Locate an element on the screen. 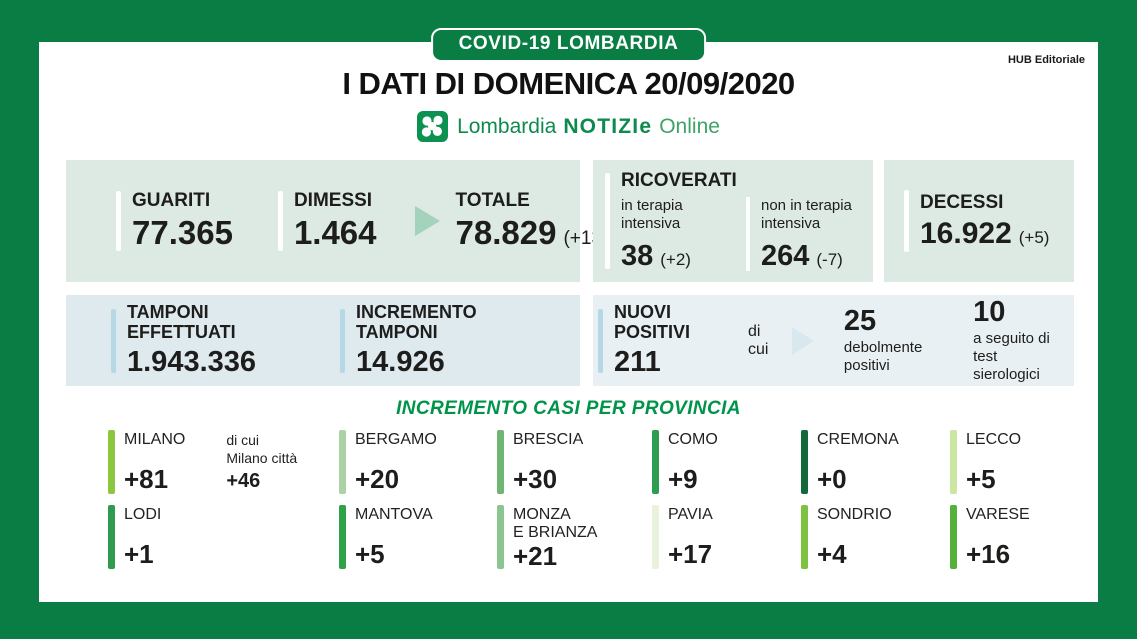  province-section-title: INCREMENTO CASI PER PROVINCIA is located at coordinates (568, 408).